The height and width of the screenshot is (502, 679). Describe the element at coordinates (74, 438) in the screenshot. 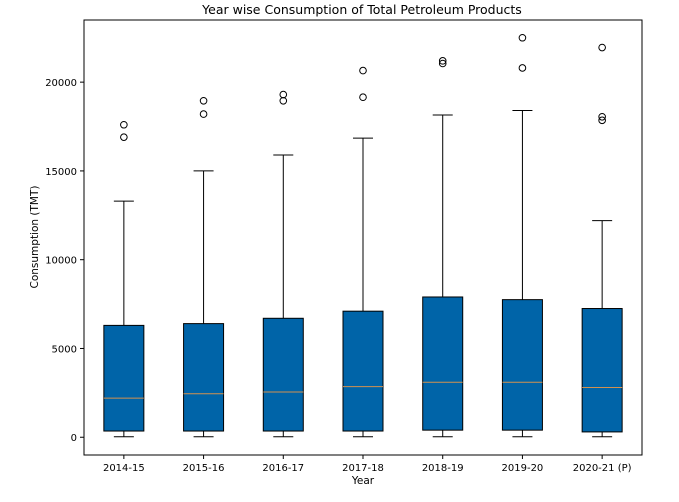

I see `y-tick-label: 0` at that location.